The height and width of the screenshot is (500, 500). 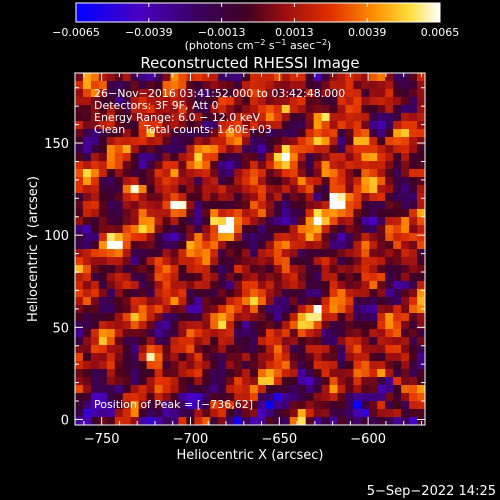 What do you see at coordinates (56, 236) in the screenshot?
I see `y-tick-label: 100` at bounding box center [56, 236].